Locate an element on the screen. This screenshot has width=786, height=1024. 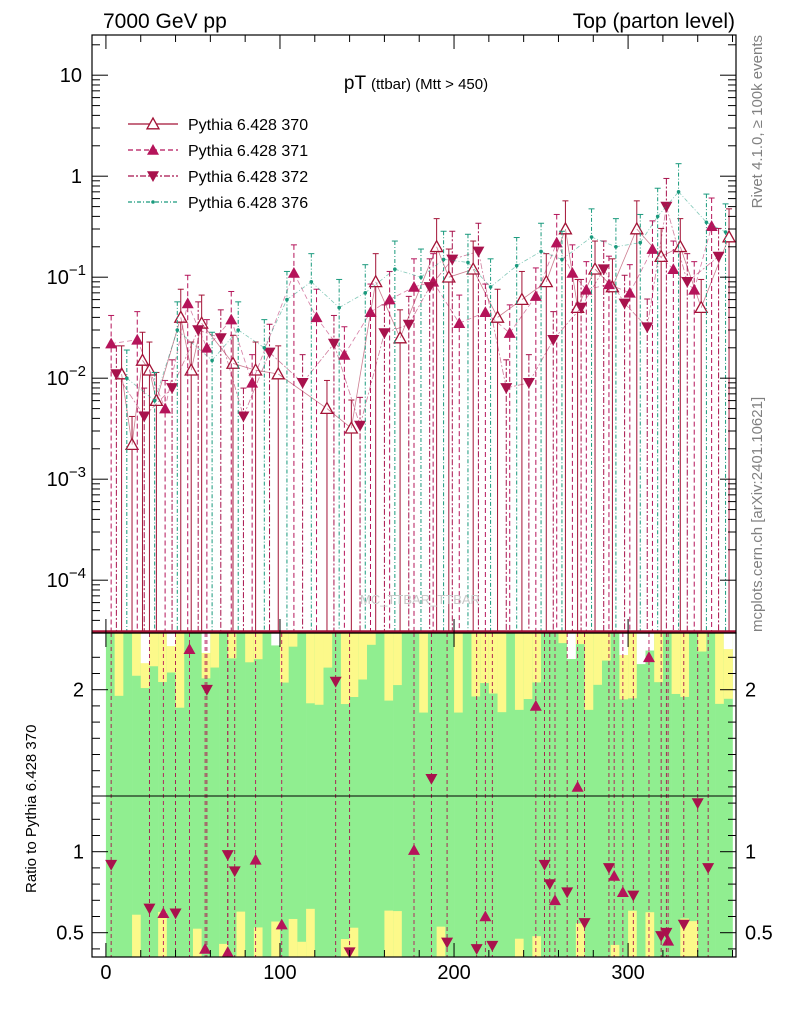
y-tick-label: 10−2 is located at coordinates (66, 376).